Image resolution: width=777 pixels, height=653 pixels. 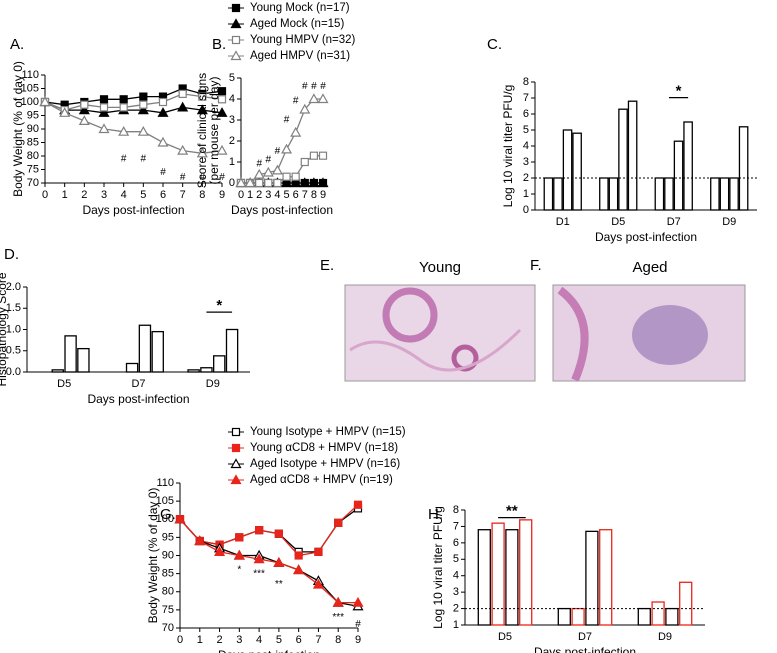 I want to click on airway, so click(x=410, y=315).